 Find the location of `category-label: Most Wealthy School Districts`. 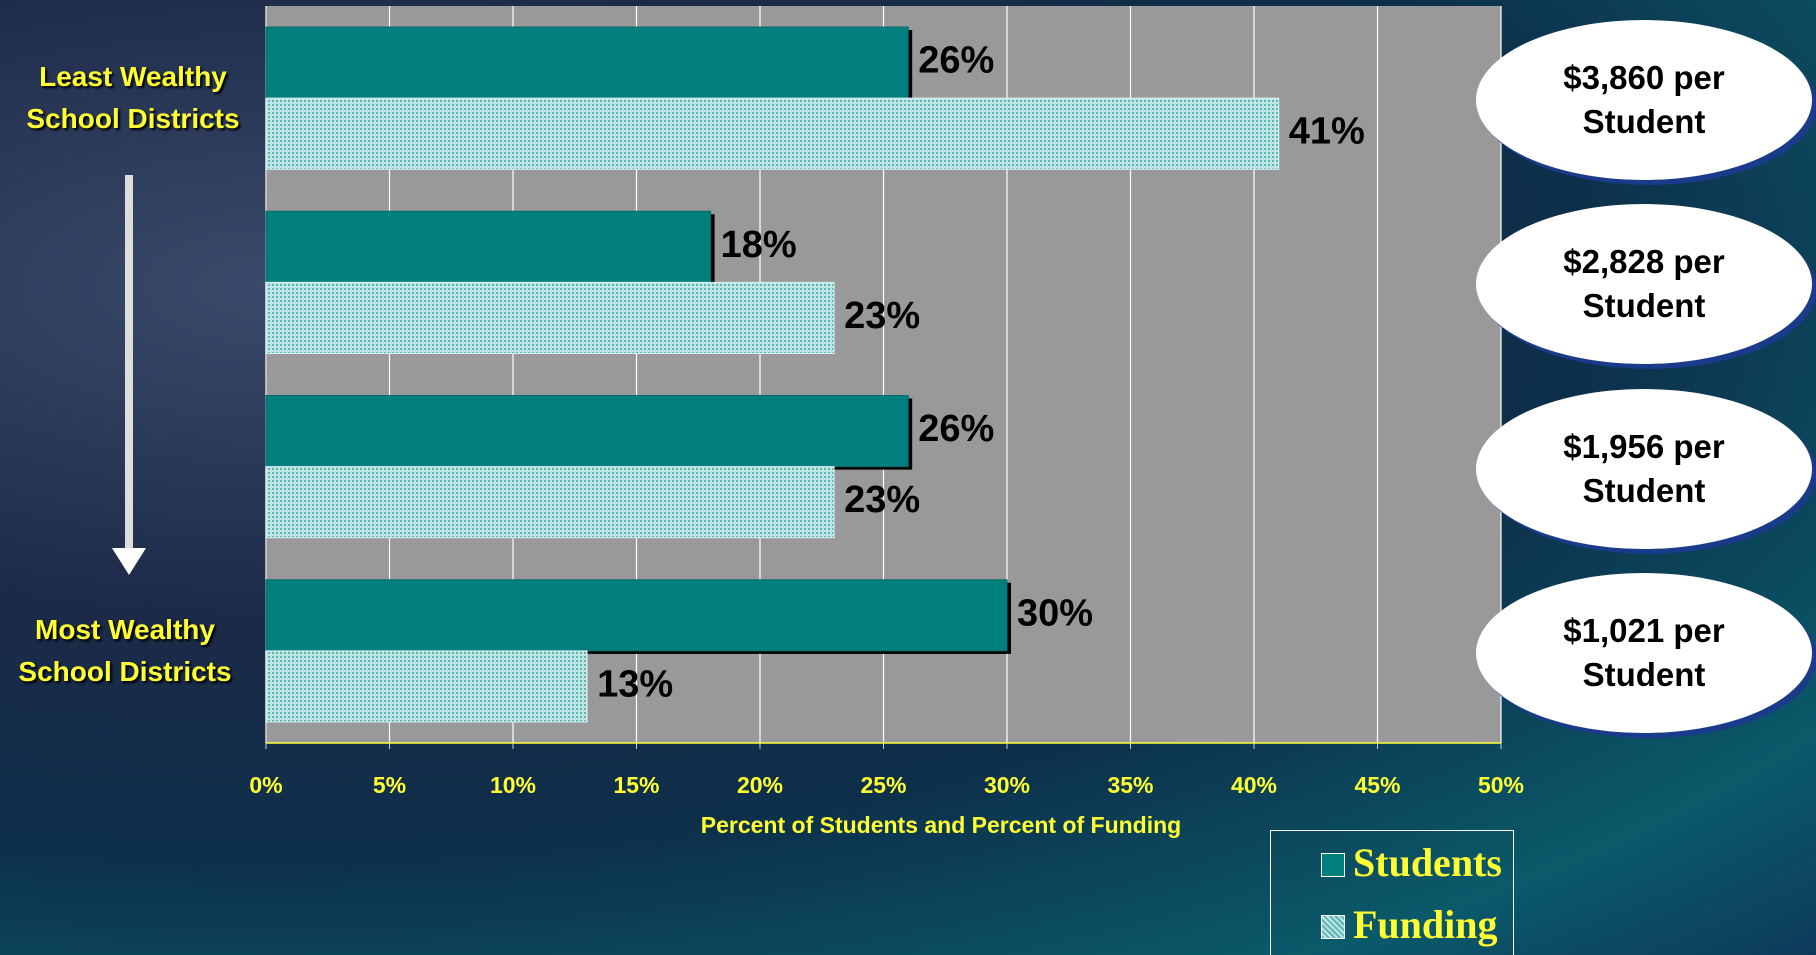

category-label: Most Wealthy School Districts is located at coordinates (125, 650).